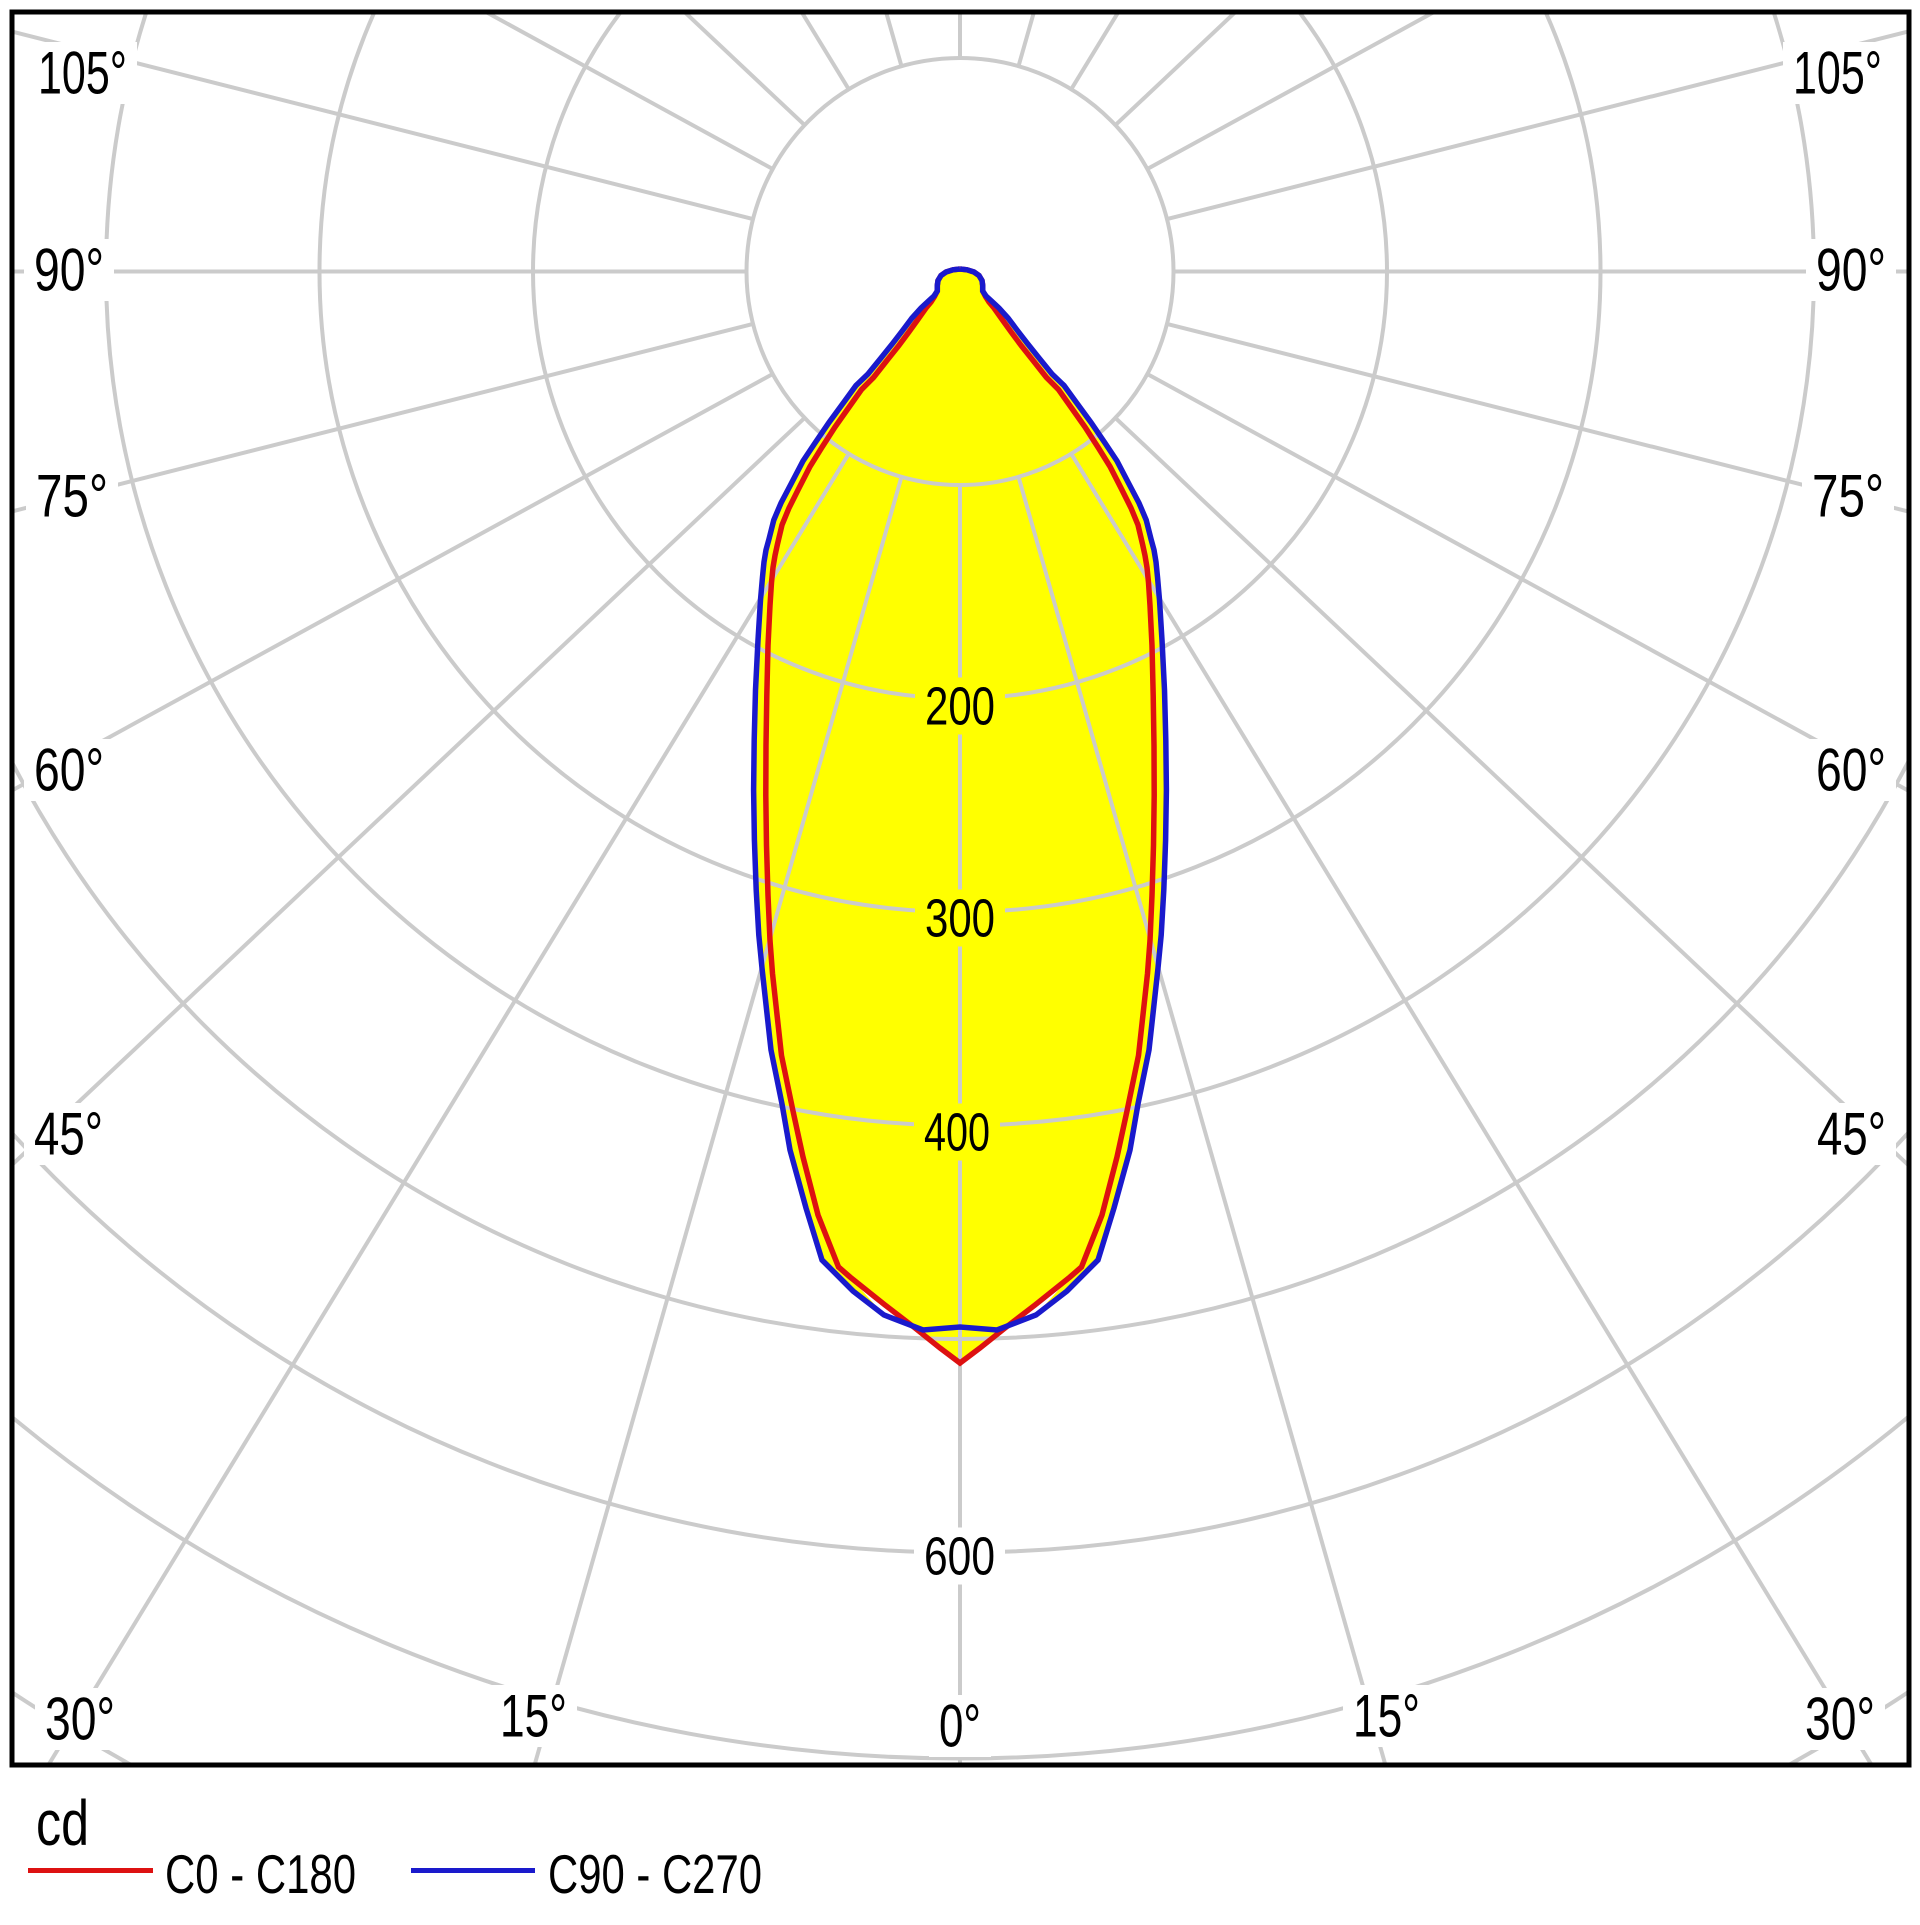 The height and width of the screenshot is (1925, 1920). What do you see at coordinates (260, 1874) in the screenshot?
I see `svg-text: C0 - C180` at bounding box center [260, 1874].